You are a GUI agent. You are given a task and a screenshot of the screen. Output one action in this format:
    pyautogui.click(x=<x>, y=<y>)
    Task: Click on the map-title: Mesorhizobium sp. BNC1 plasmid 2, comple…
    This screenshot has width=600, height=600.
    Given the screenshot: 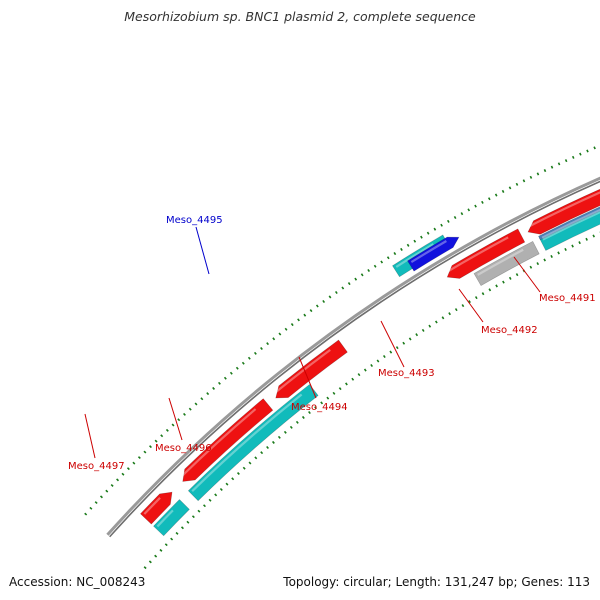 What is the action you would take?
    pyautogui.click(x=300, y=16)
    